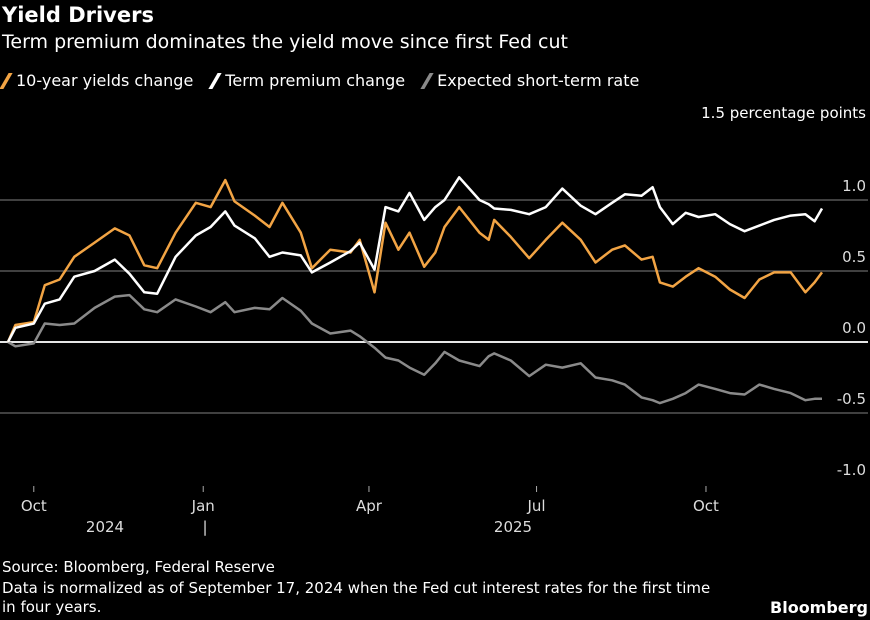  What do you see at coordinates (783, 113) in the screenshot?
I see `y-axis-unit-label: 1.5 percentage points` at bounding box center [783, 113].